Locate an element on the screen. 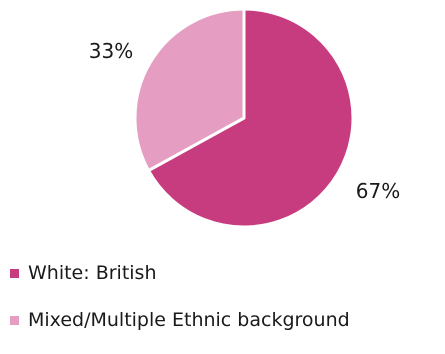 This screenshot has width=445, height=354. legend-item-mixed-multiple: Mixed/Multiple Ethnic background is located at coordinates (225, 320).